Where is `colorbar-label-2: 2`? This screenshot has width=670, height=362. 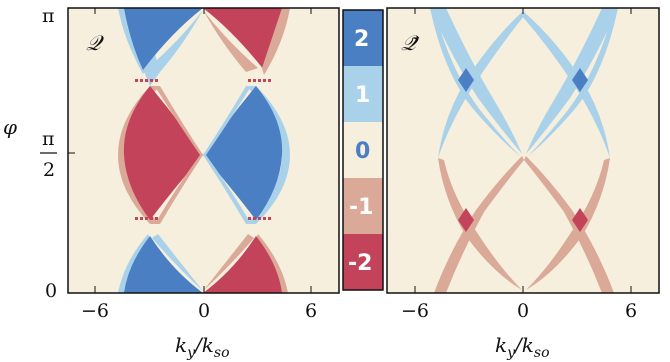 colorbar-label-2: 2 is located at coordinates (361, 39).